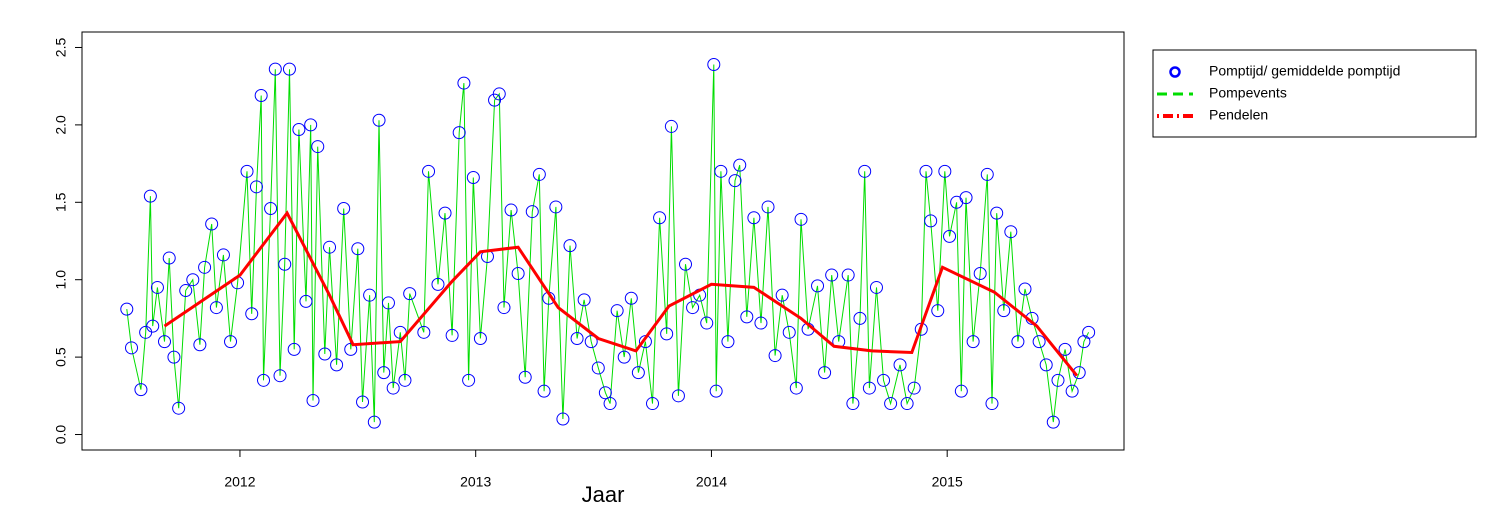  What do you see at coordinates (61, 48) in the screenshot?
I see `y-tick-label: 2.5` at bounding box center [61, 48].